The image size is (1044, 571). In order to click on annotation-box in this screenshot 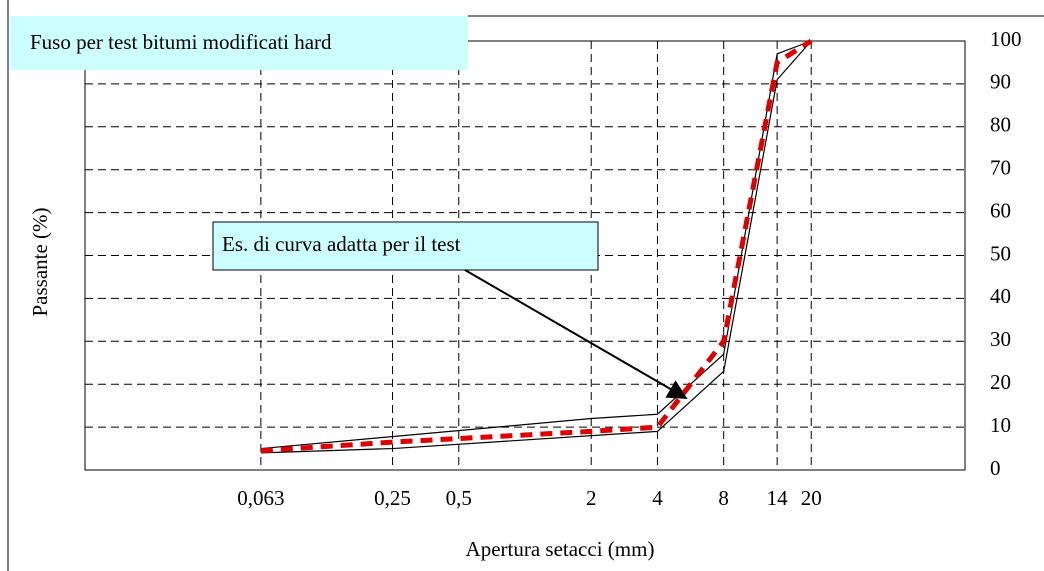, I will do `click(405, 246)`.